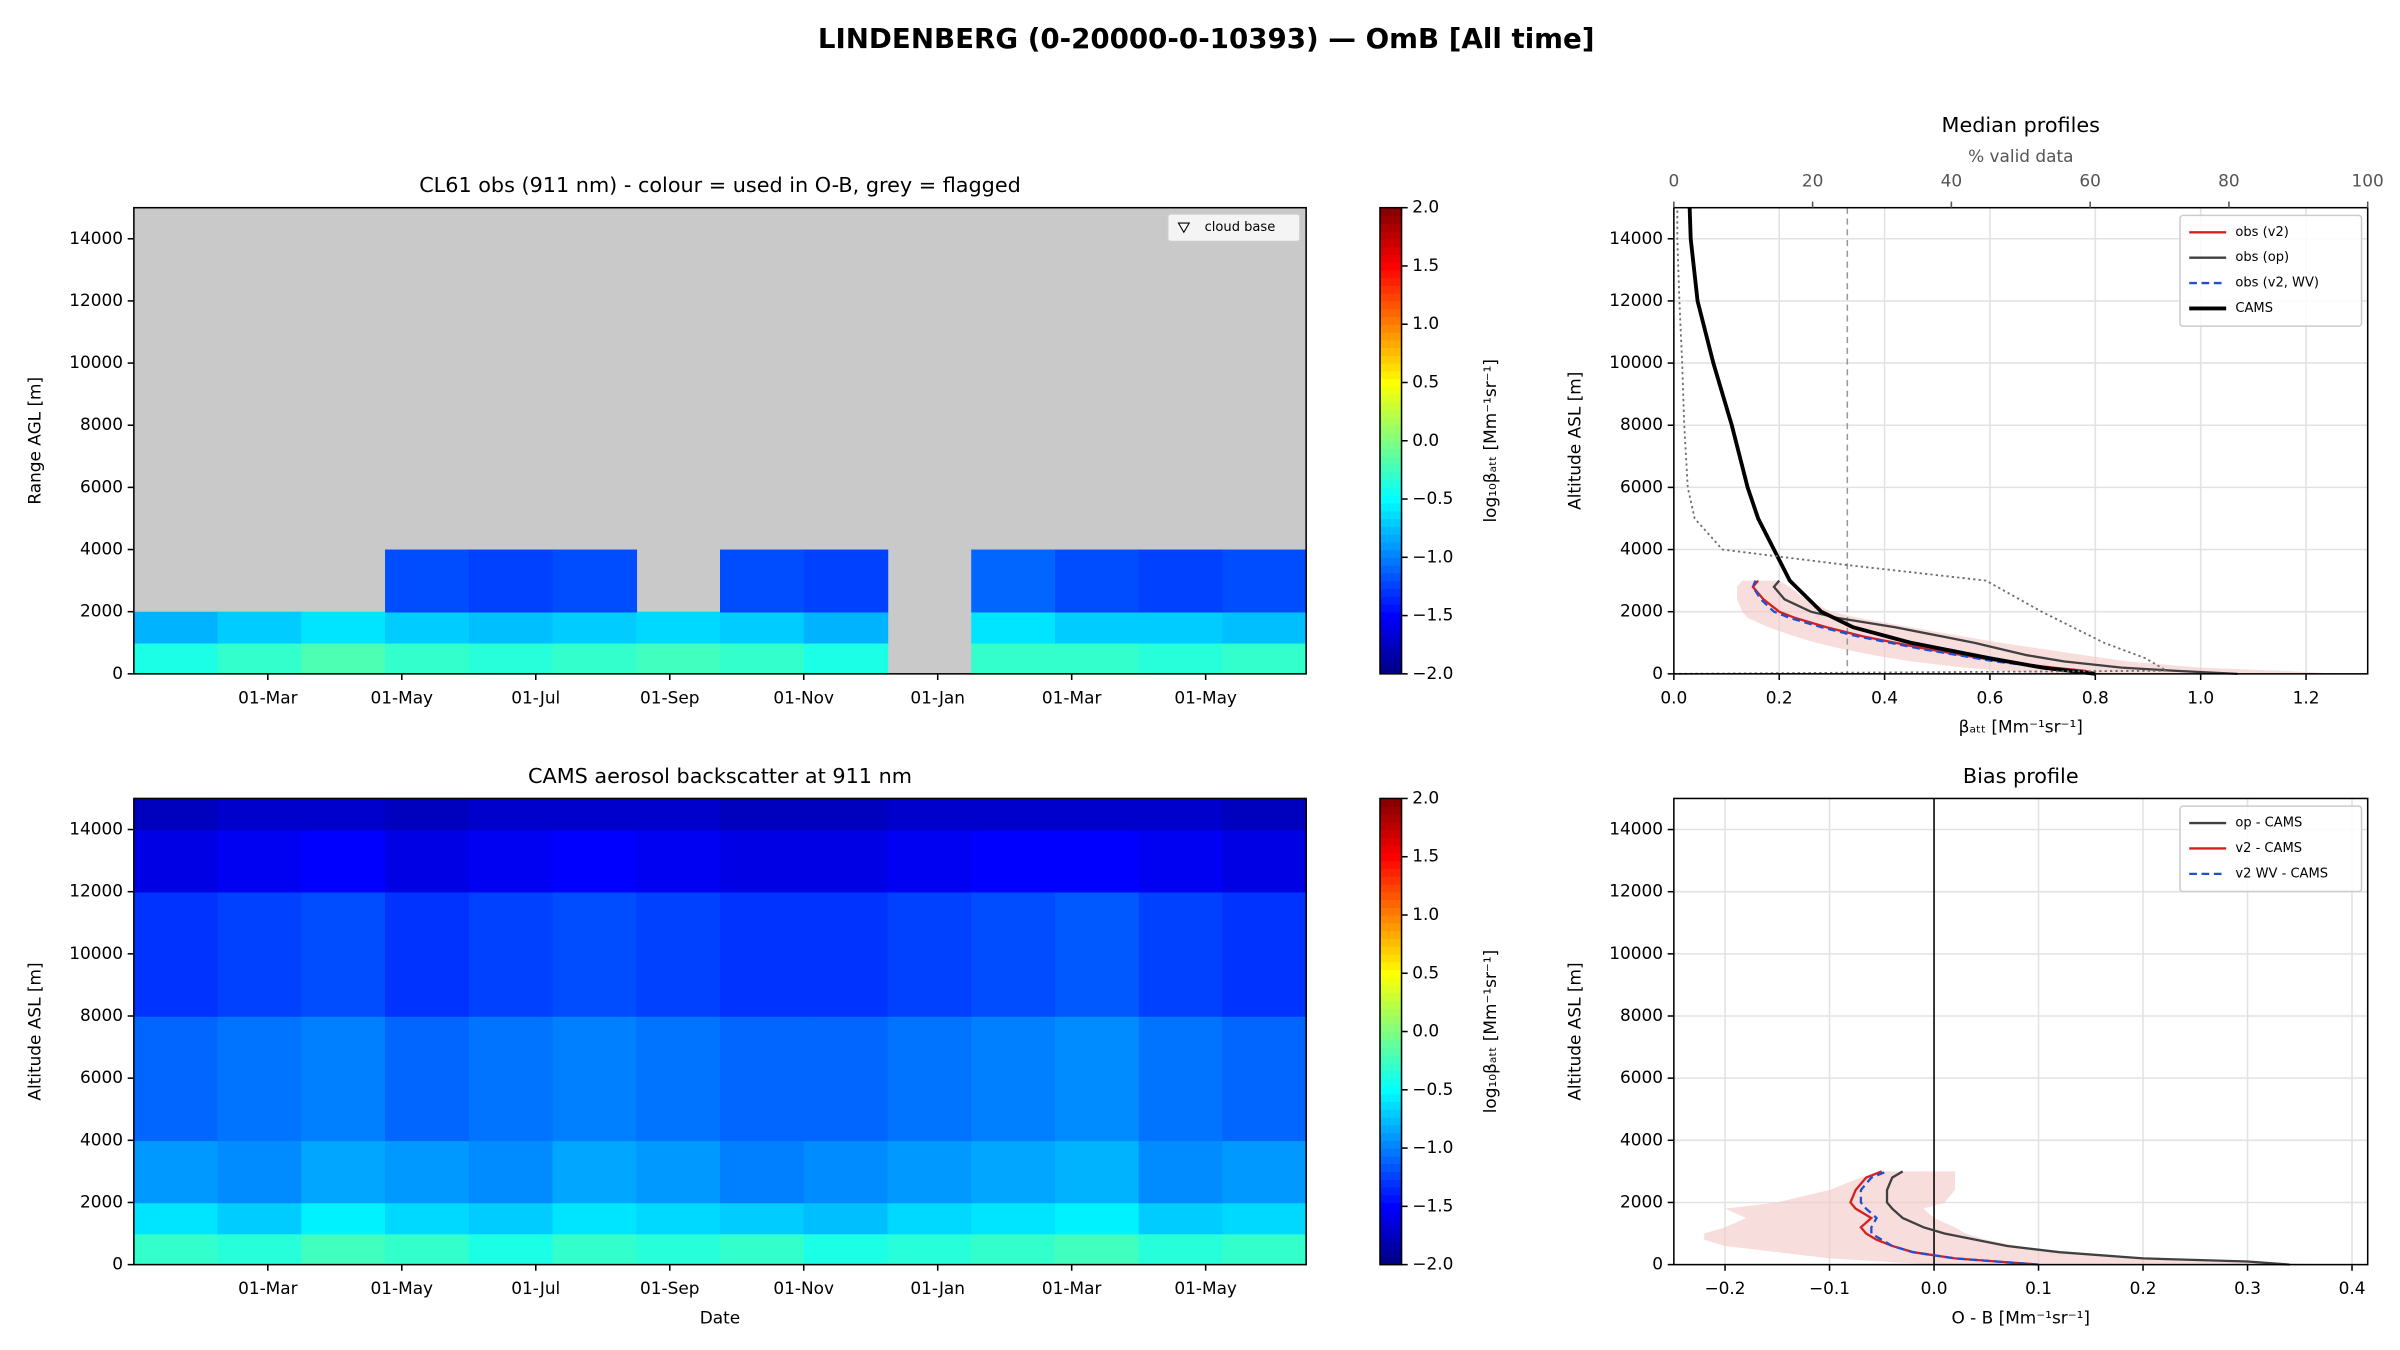 The width and height of the screenshot is (2400, 1350). What do you see at coordinates (2271, 849) in the screenshot?
I see `legend-box` at bounding box center [2271, 849].